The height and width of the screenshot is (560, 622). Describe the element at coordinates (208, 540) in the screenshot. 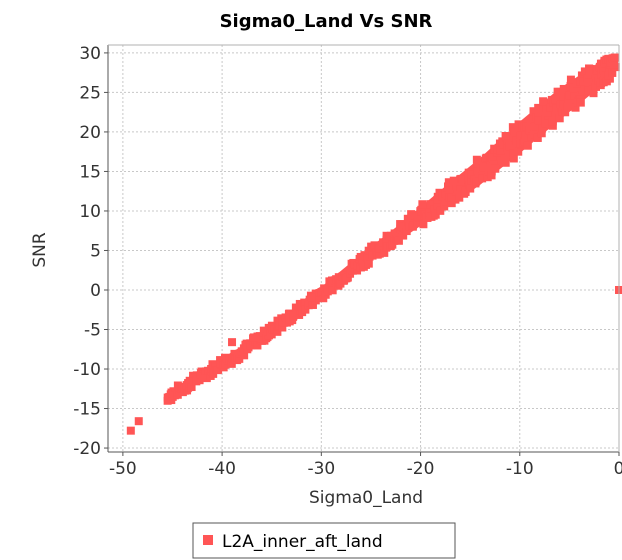

I see `legend-swatch` at that location.